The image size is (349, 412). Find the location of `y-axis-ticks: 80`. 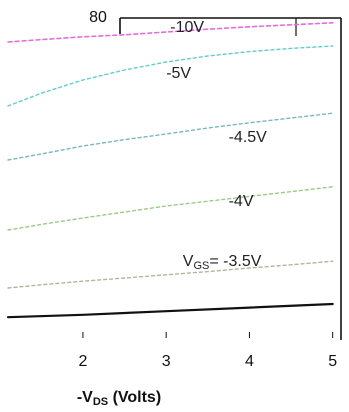

y-axis-ticks: 80 is located at coordinates (98, 17).